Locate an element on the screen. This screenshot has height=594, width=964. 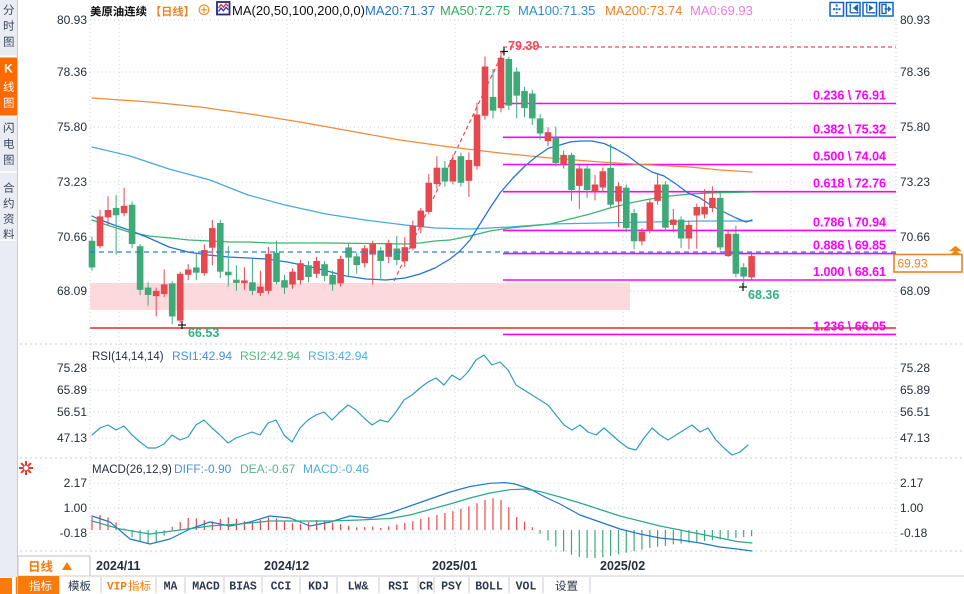
svg-text: VIP is located at coordinates (117, 588).